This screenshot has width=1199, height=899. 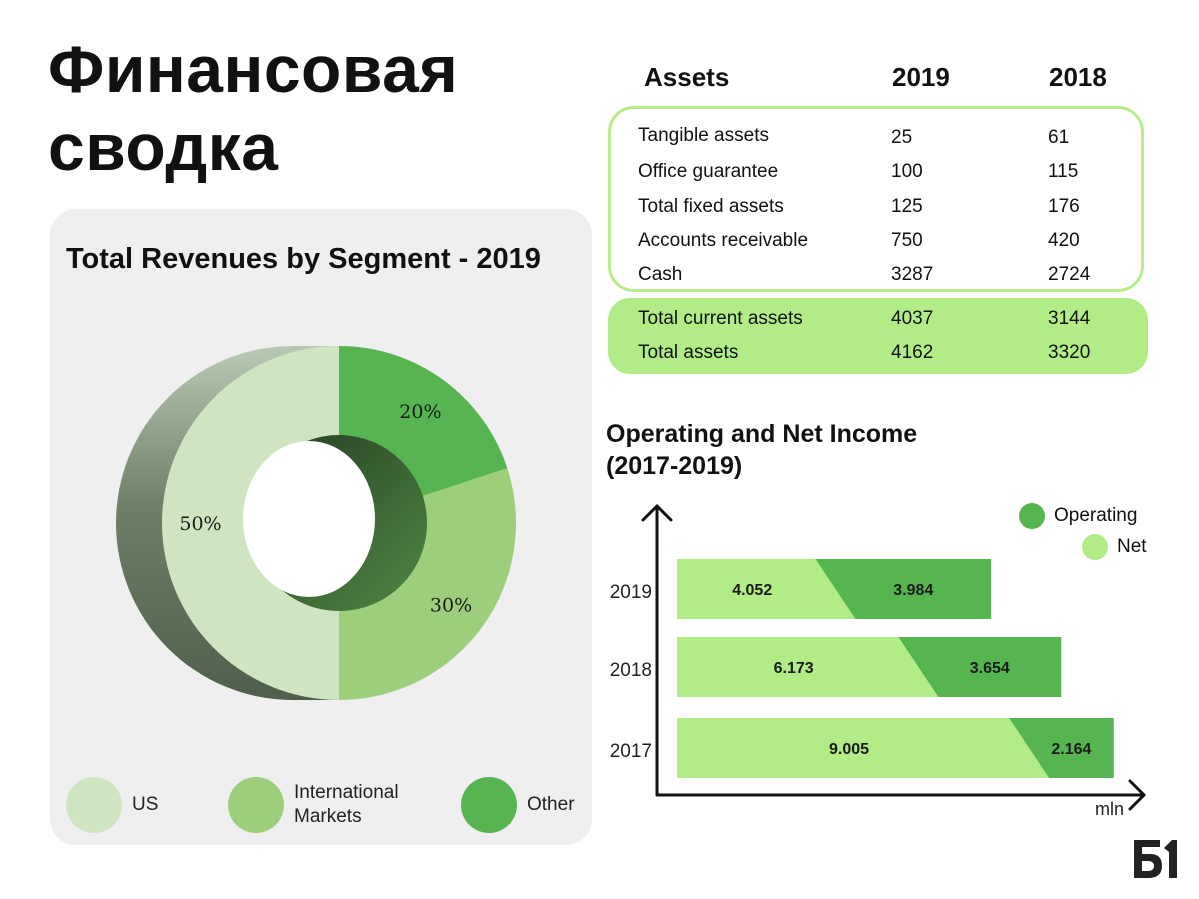 I want to click on bar-chart-title-line-2: (2017-2019), so click(x=674, y=466).